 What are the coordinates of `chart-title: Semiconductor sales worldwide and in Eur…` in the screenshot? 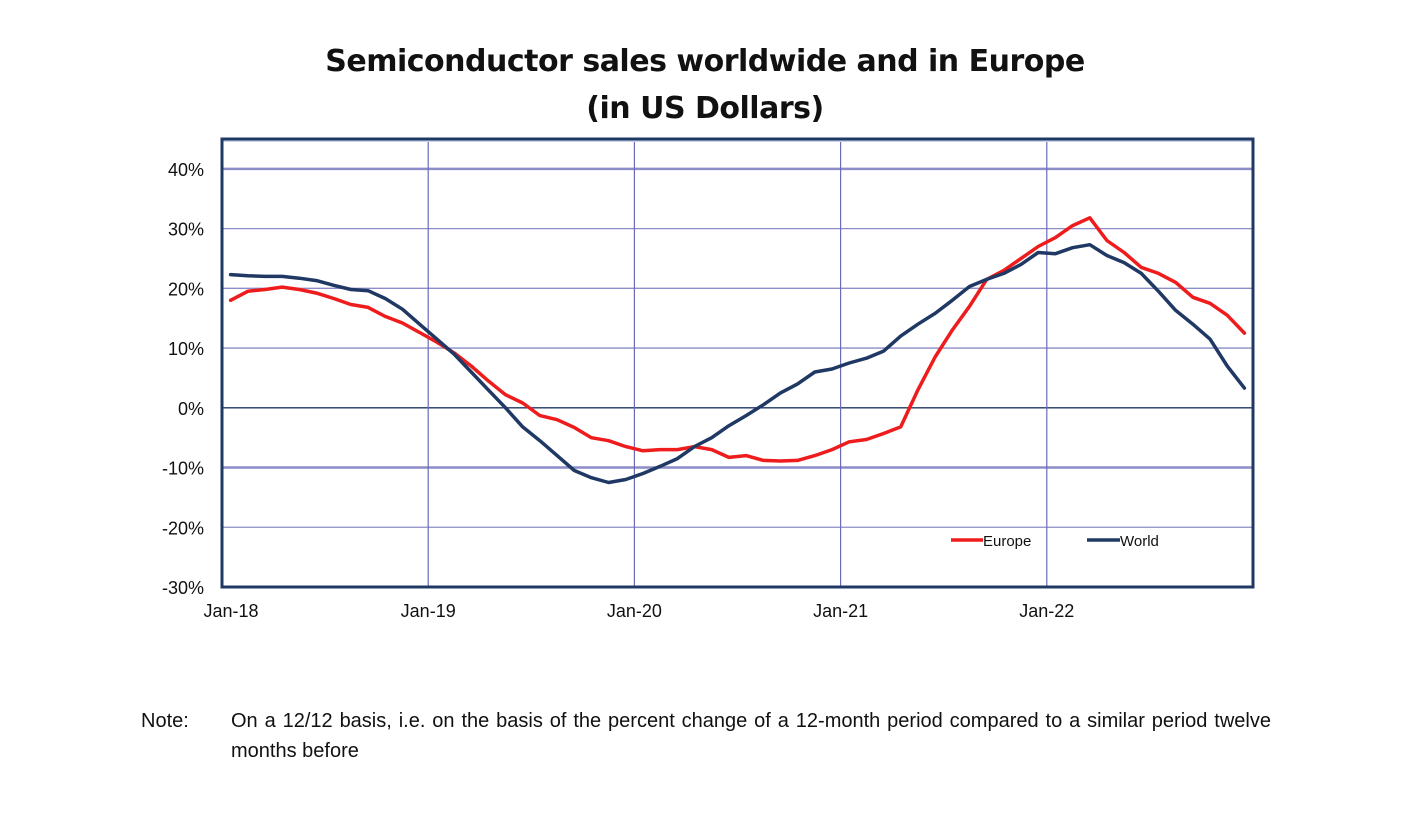 It's located at (705, 61).